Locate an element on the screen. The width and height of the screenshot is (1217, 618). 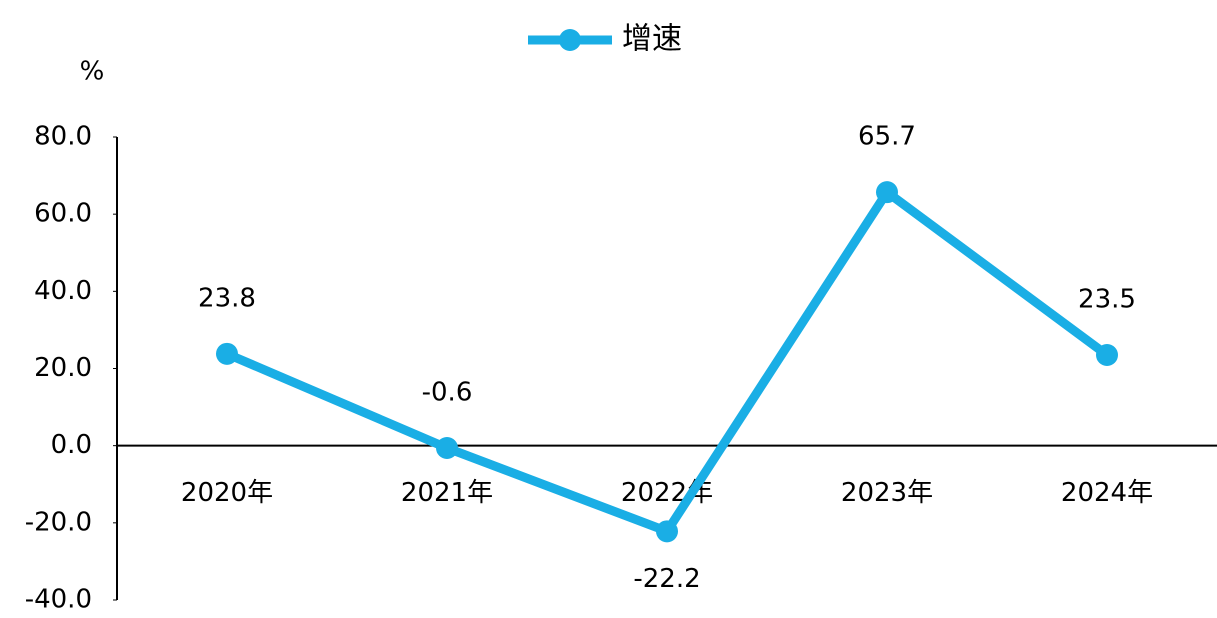
y-tick-label: 0.0 is located at coordinates (71, 445).